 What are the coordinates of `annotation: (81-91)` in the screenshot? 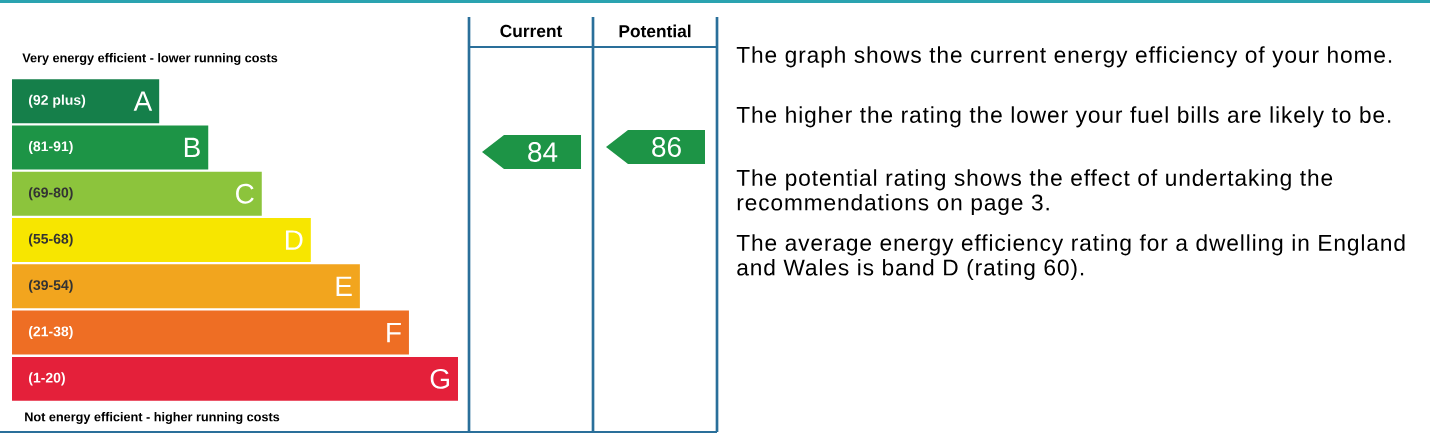 It's located at (50, 147).